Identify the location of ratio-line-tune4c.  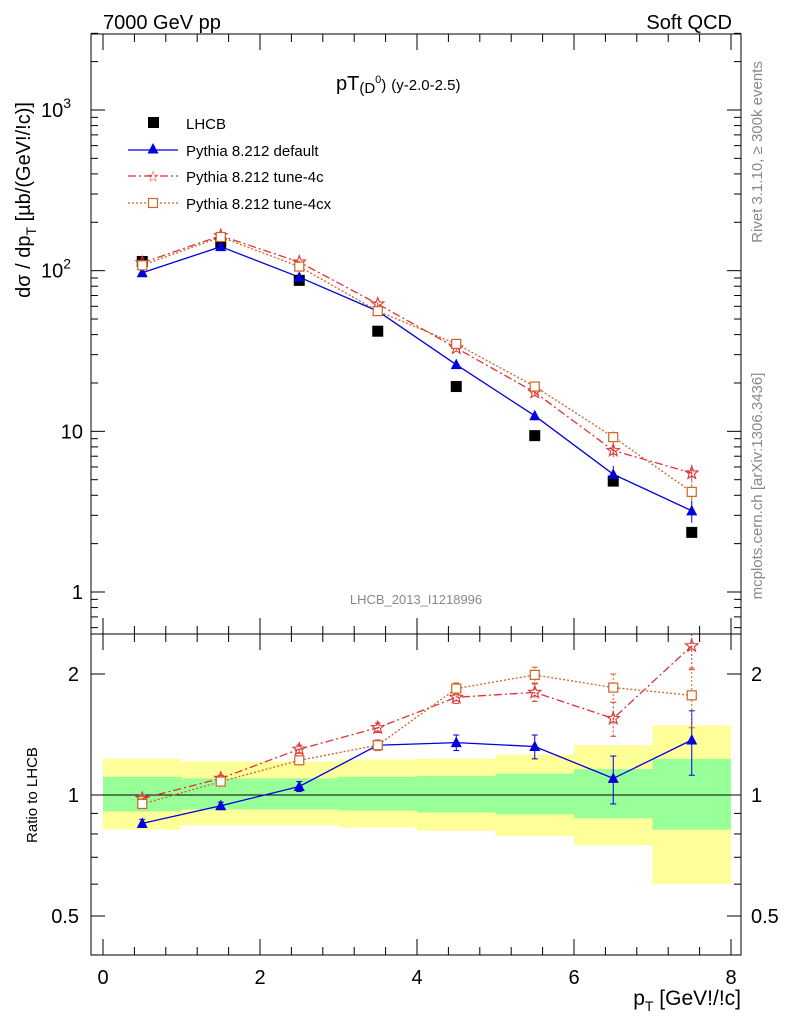
(417, 722).